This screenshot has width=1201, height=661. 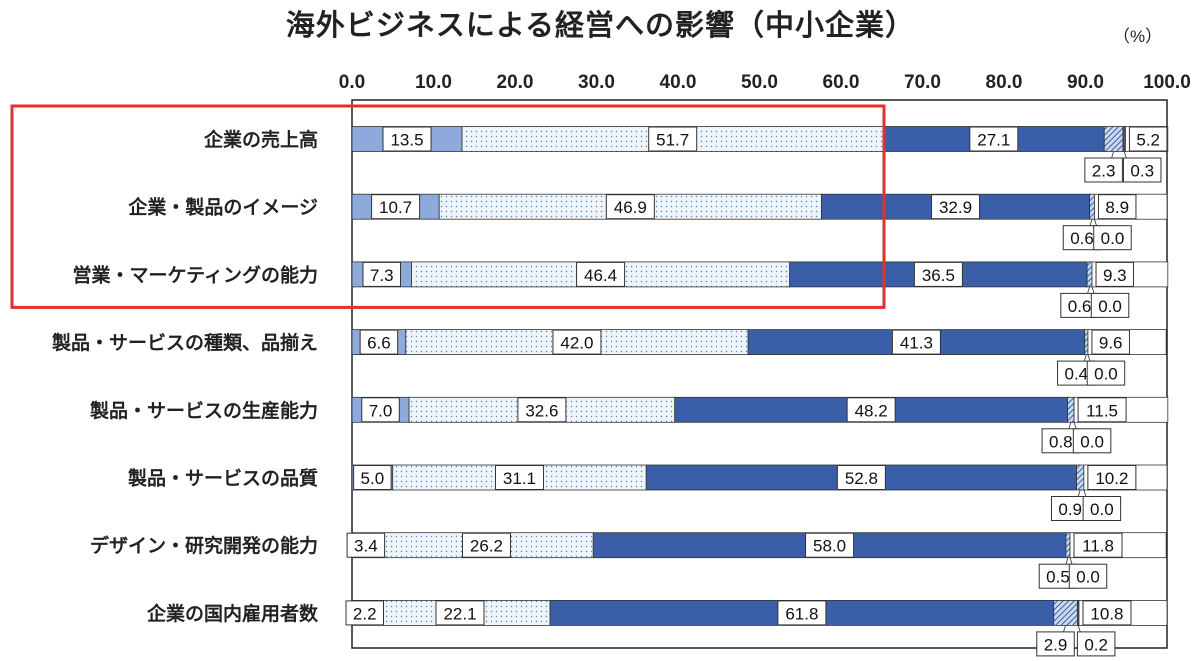 I want to click on category-label: 製品・サービスの種類、品揃え, so click(x=184, y=342).